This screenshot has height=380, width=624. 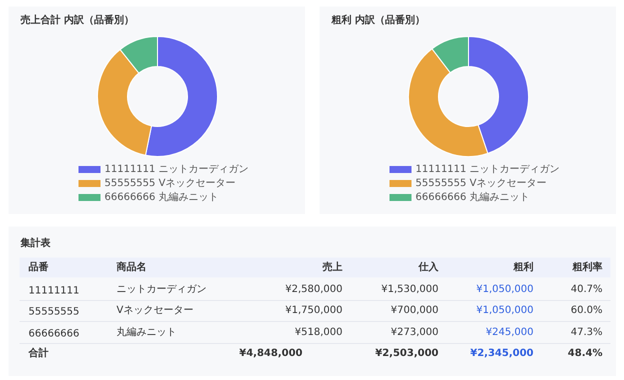 I want to click on text: ¥700,000, so click(x=414, y=310).